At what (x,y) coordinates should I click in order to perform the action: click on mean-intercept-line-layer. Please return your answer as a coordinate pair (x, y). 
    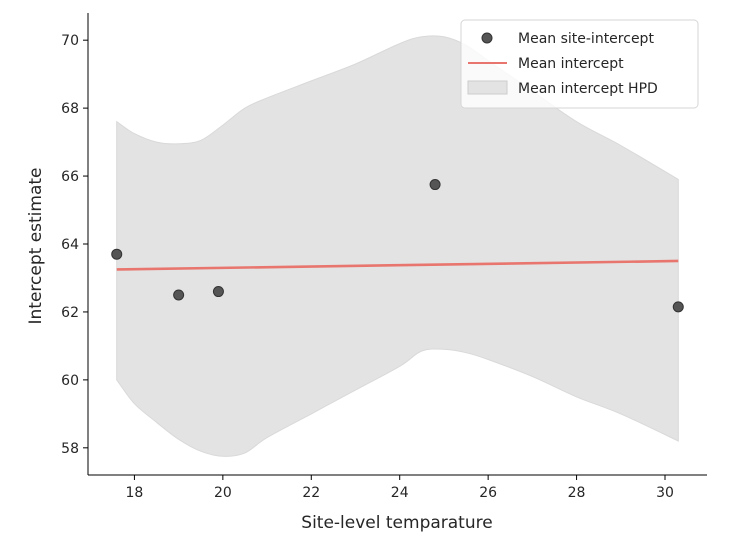
    Looking at the image, I should click on (397, 265).